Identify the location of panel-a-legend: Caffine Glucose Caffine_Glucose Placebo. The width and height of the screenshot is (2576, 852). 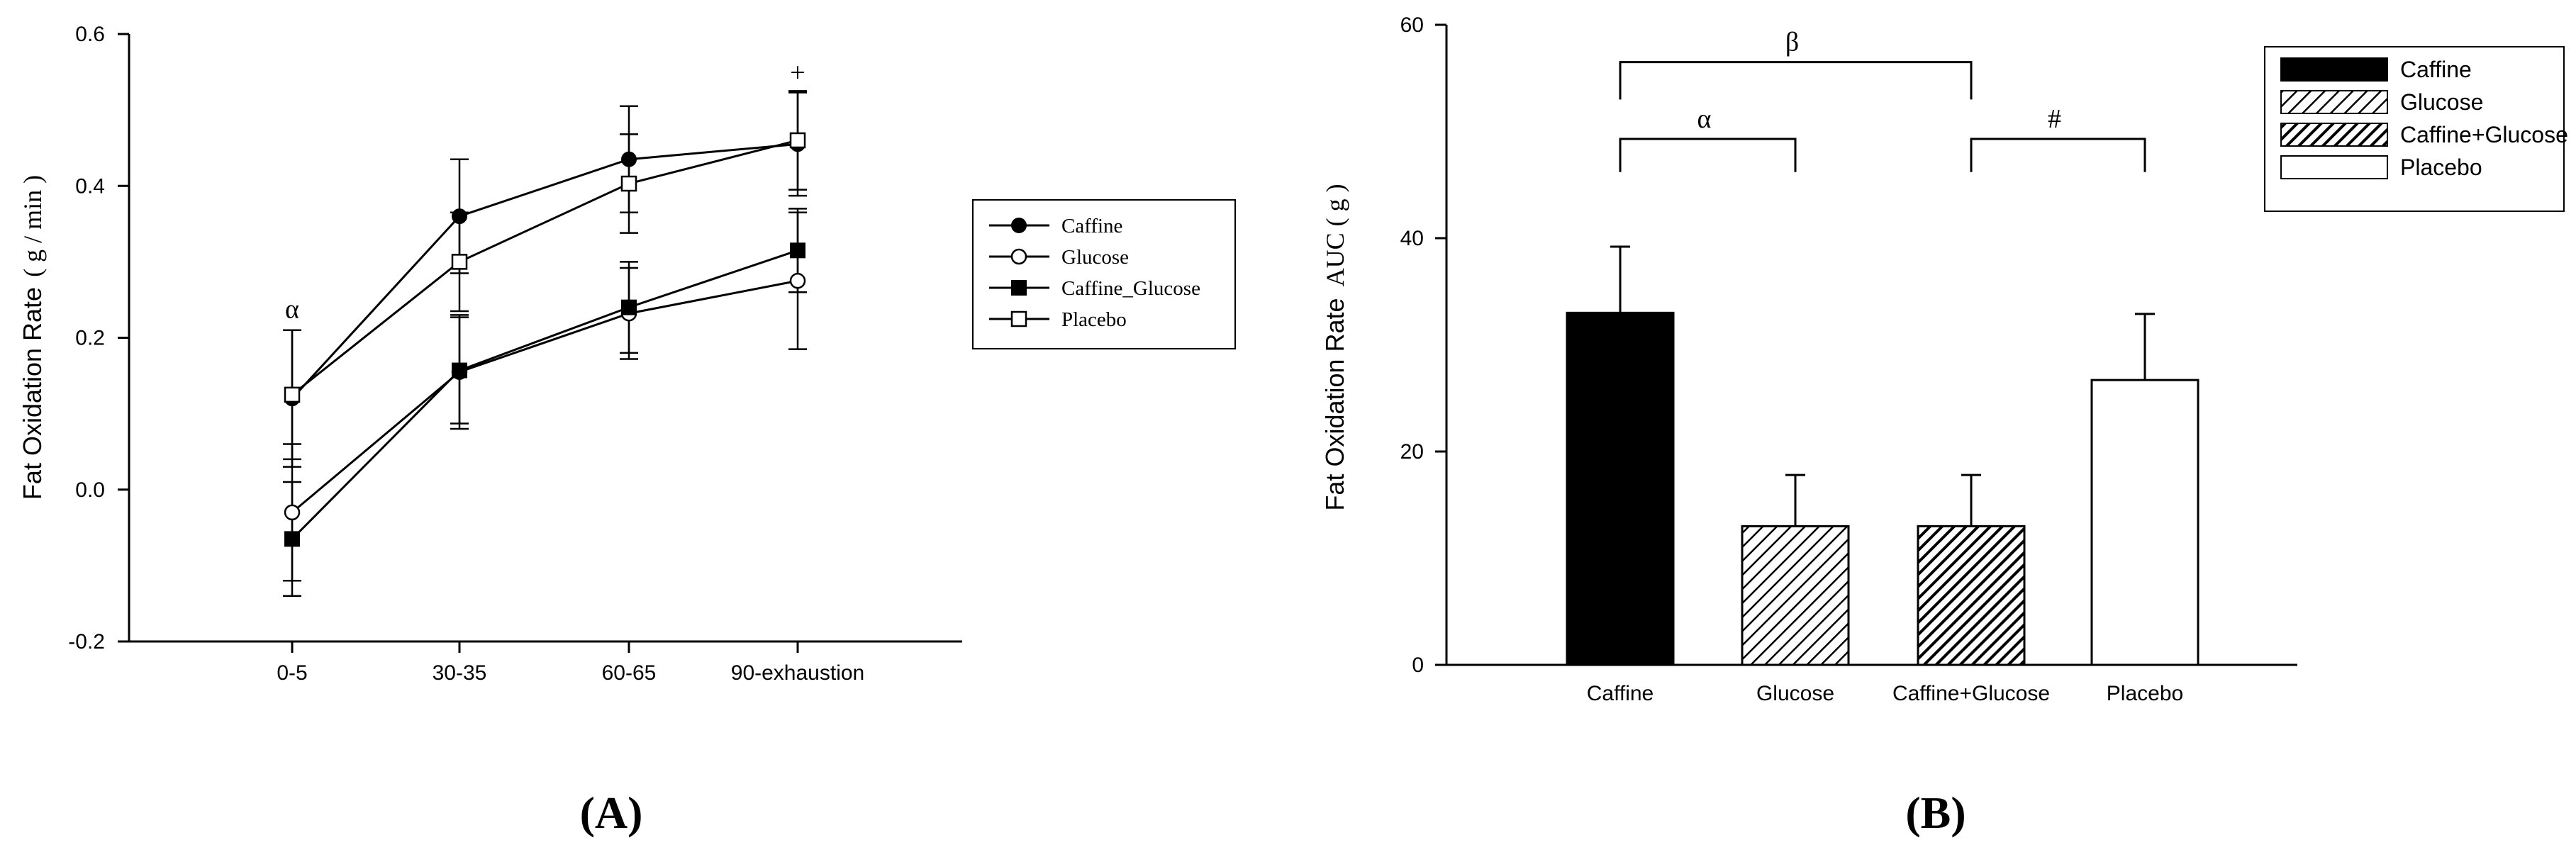
(1104, 274).